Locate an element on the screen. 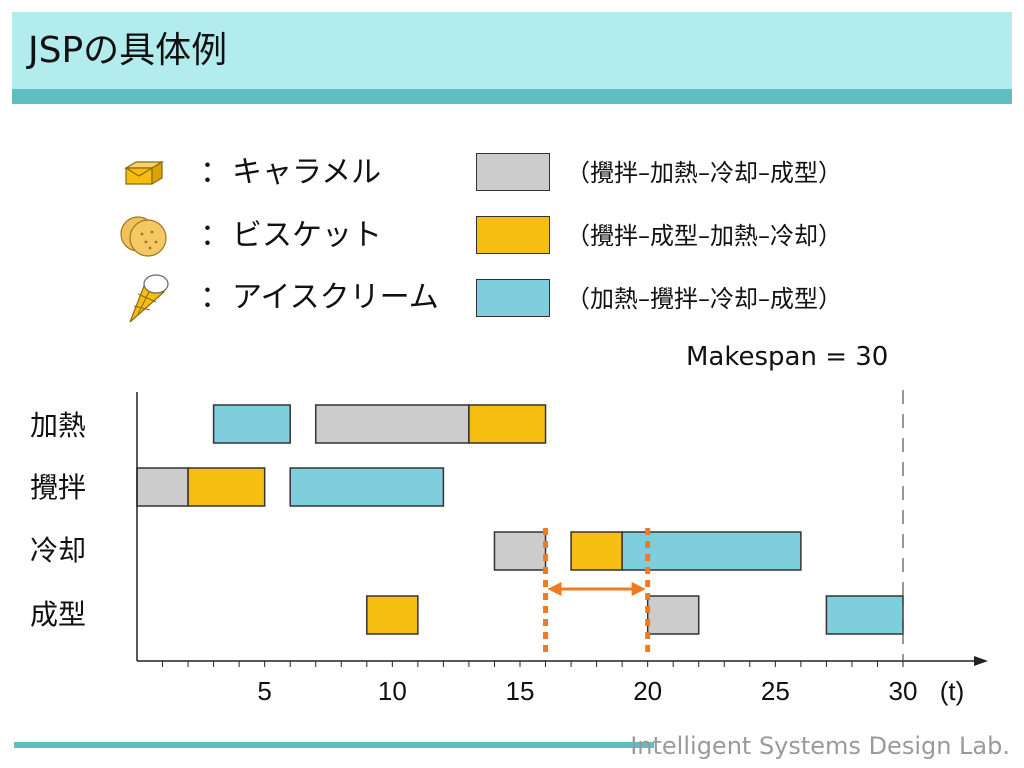 This screenshot has width=1024, height=768. x-axis-unit: (t) is located at coordinates (952, 691).